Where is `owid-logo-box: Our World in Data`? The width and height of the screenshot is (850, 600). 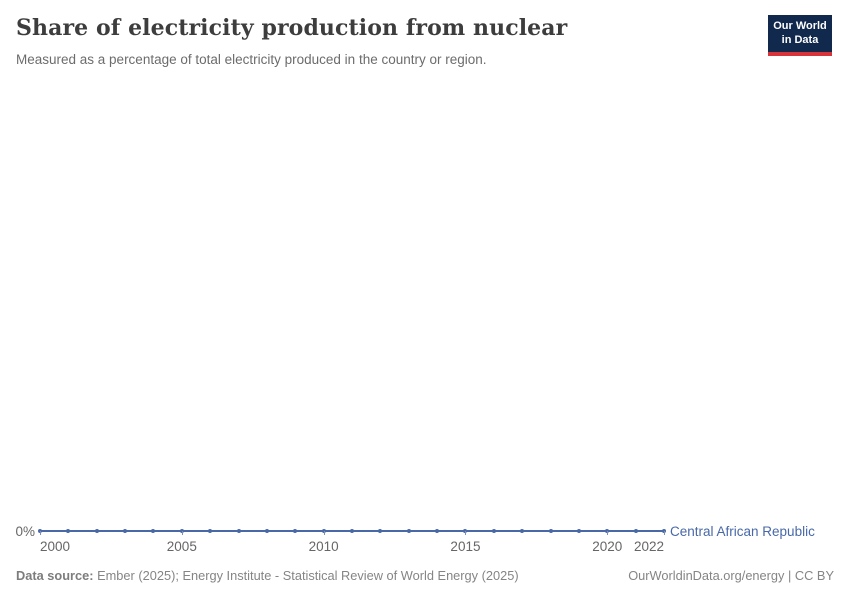
owid-logo-box: Our World in Data is located at coordinates (800, 33).